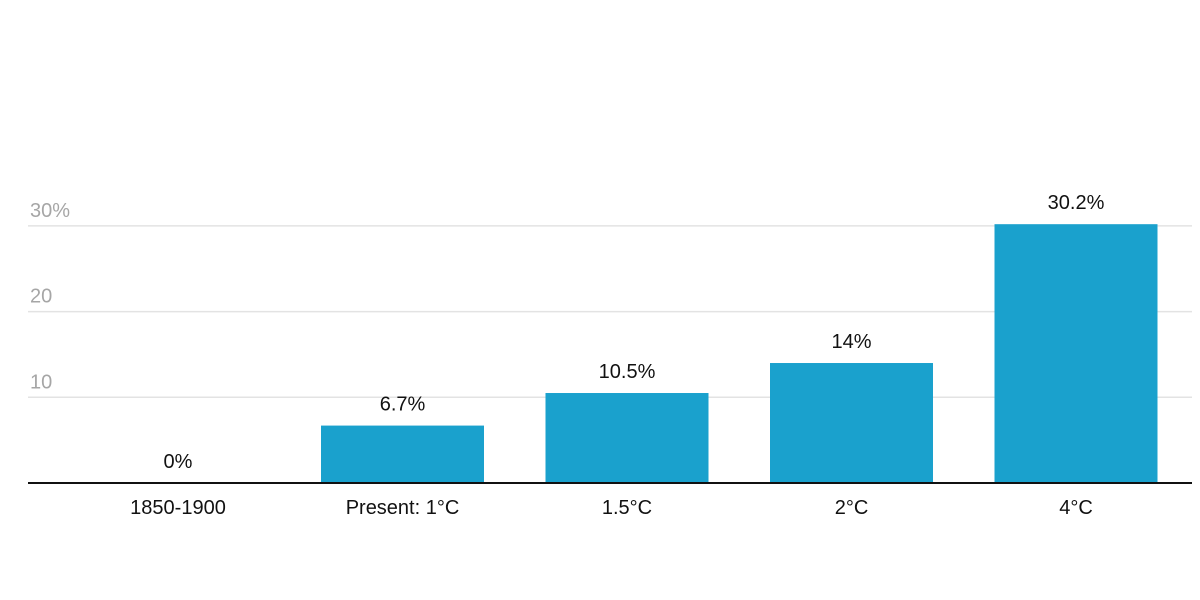 The image size is (1200, 600). Describe the element at coordinates (852, 508) in the screenshot. I see `x-tick-label: 2°C` at that location.